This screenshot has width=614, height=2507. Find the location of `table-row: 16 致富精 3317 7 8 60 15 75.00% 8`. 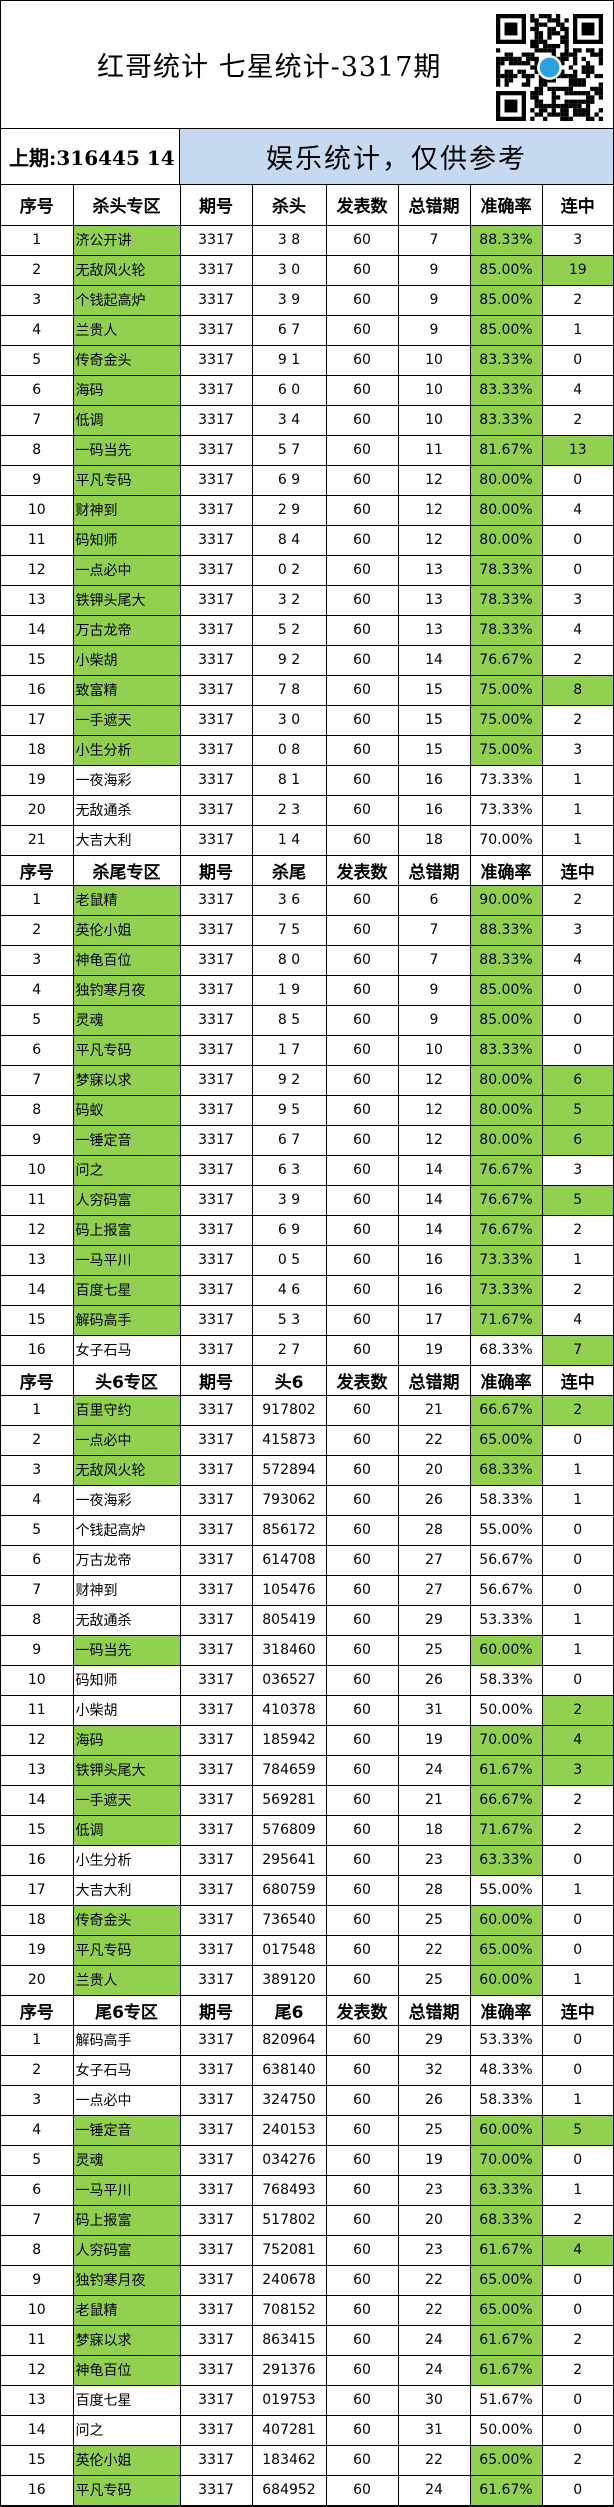

table-row: 16 致富精 3317 7 8 60 15 75.00% 8 is located at coordinates (307, 690).